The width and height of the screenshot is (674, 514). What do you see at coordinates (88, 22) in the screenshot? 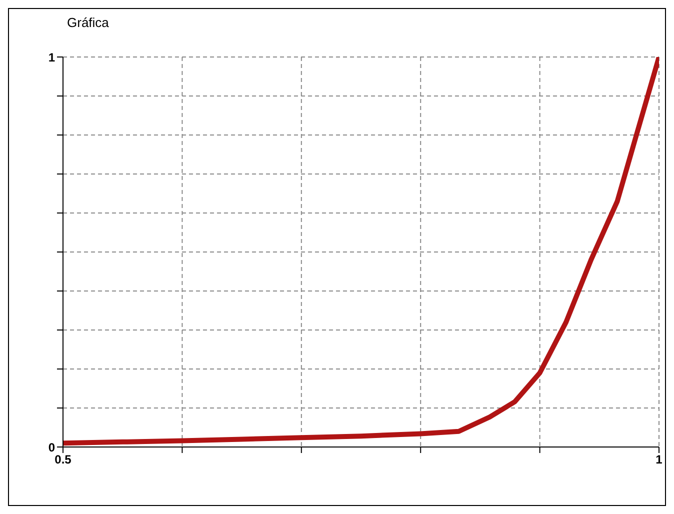
I see `chart-title: Gráfica` at bounding box center [88, 22].